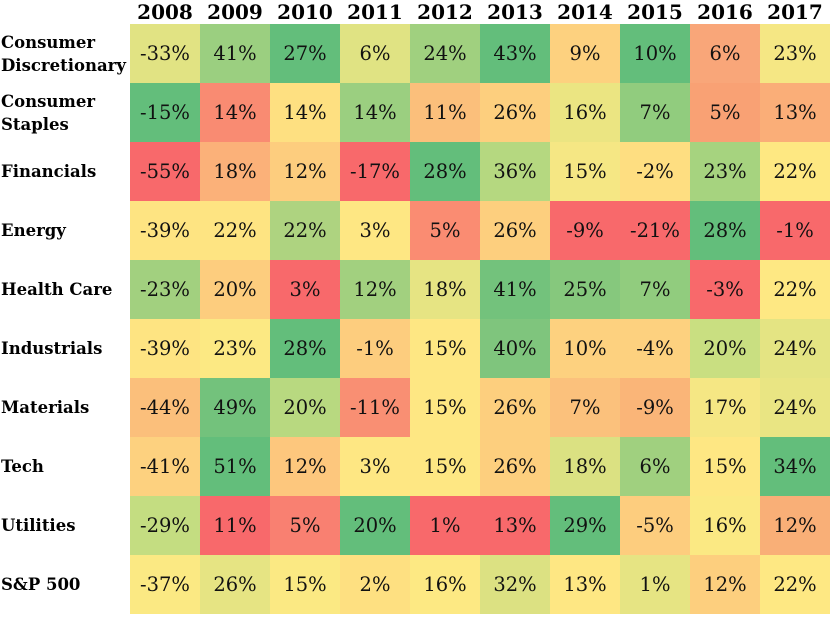 This screenshot has width=834, height=617. I want to click on heatmap-cell: 29%, so click(585, 525).